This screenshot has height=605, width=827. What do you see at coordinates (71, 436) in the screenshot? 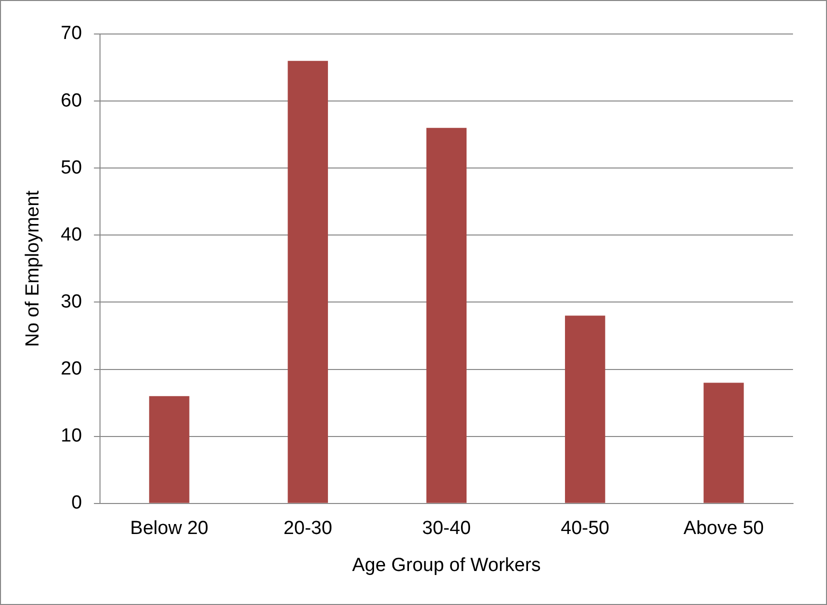
I see `y-tick-label: 10` at bounding box center [71, 436].